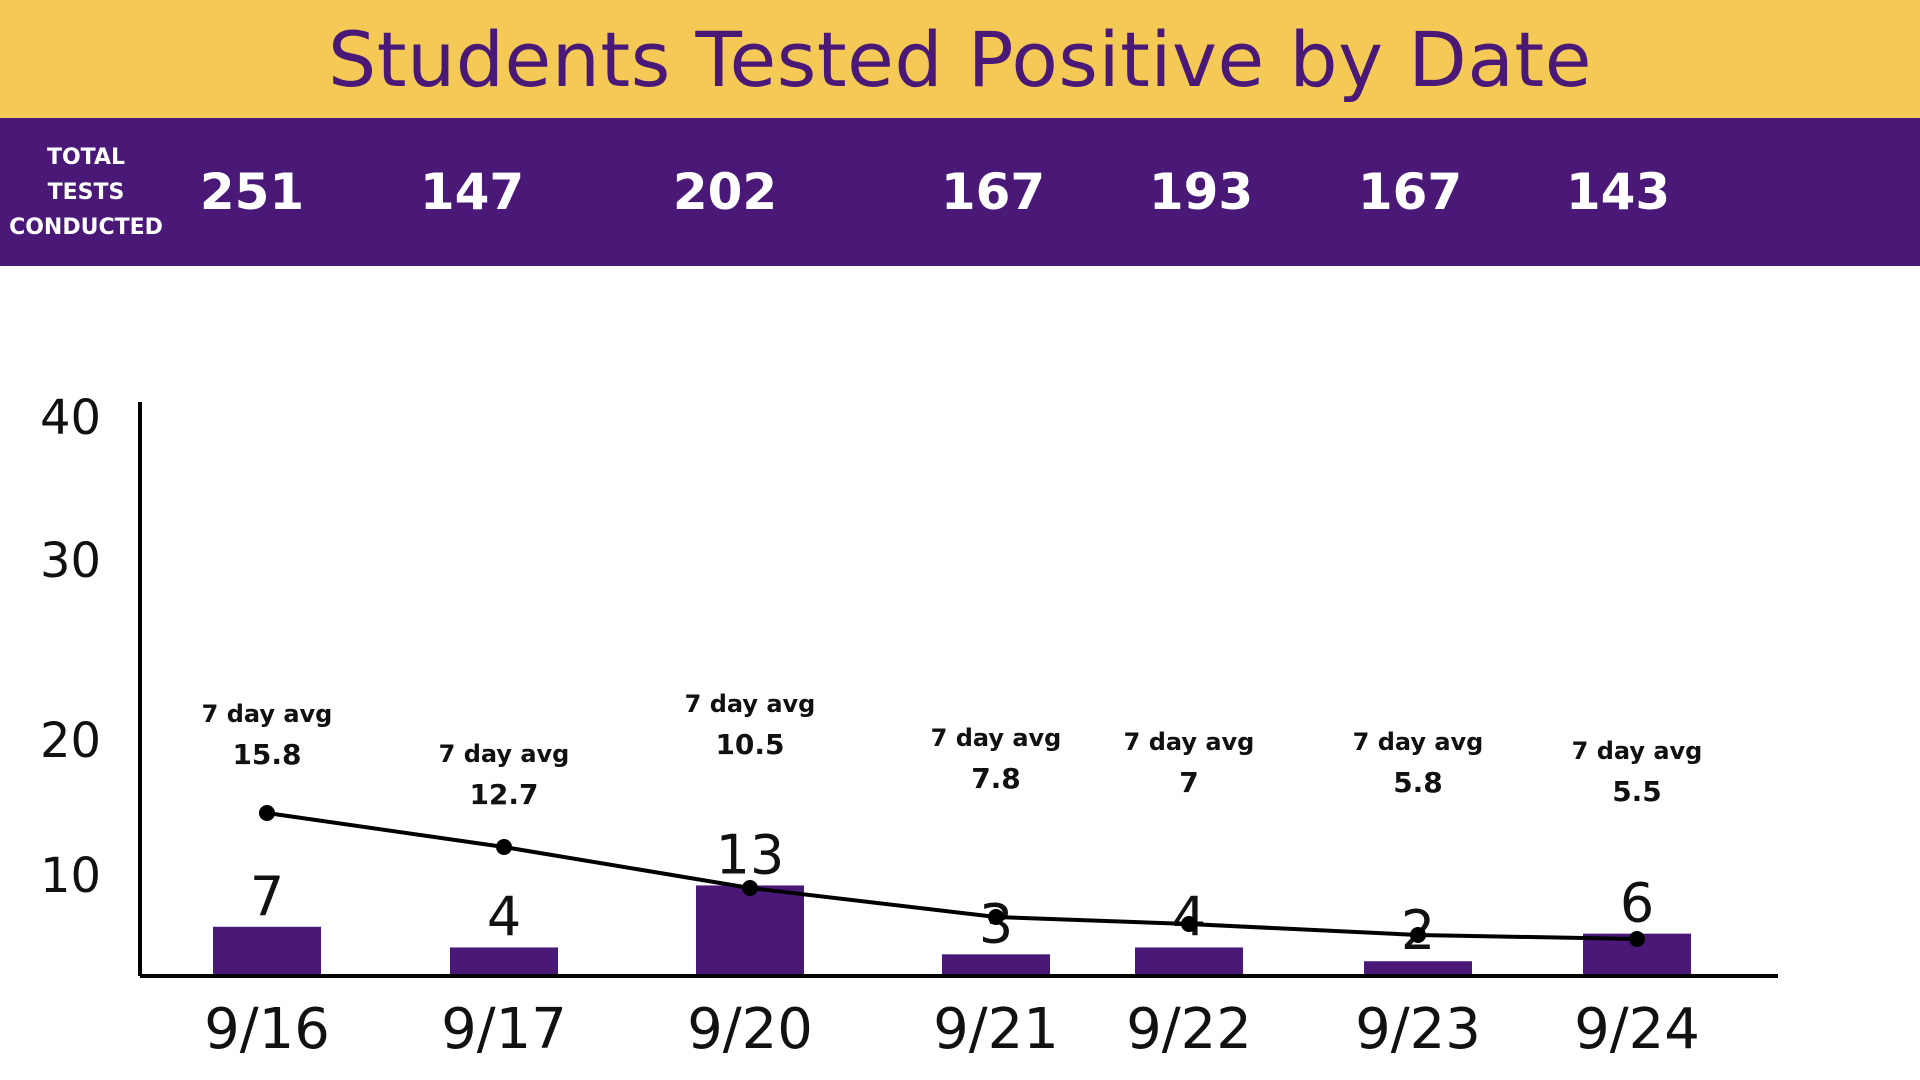 Image resolution: width=1920 pixels, height=1080 pixels. What do you see at coordinates (504, 1029) in the screenshot?
I see `x-tick-label: 9/17` at bounding box center [504, 1029].